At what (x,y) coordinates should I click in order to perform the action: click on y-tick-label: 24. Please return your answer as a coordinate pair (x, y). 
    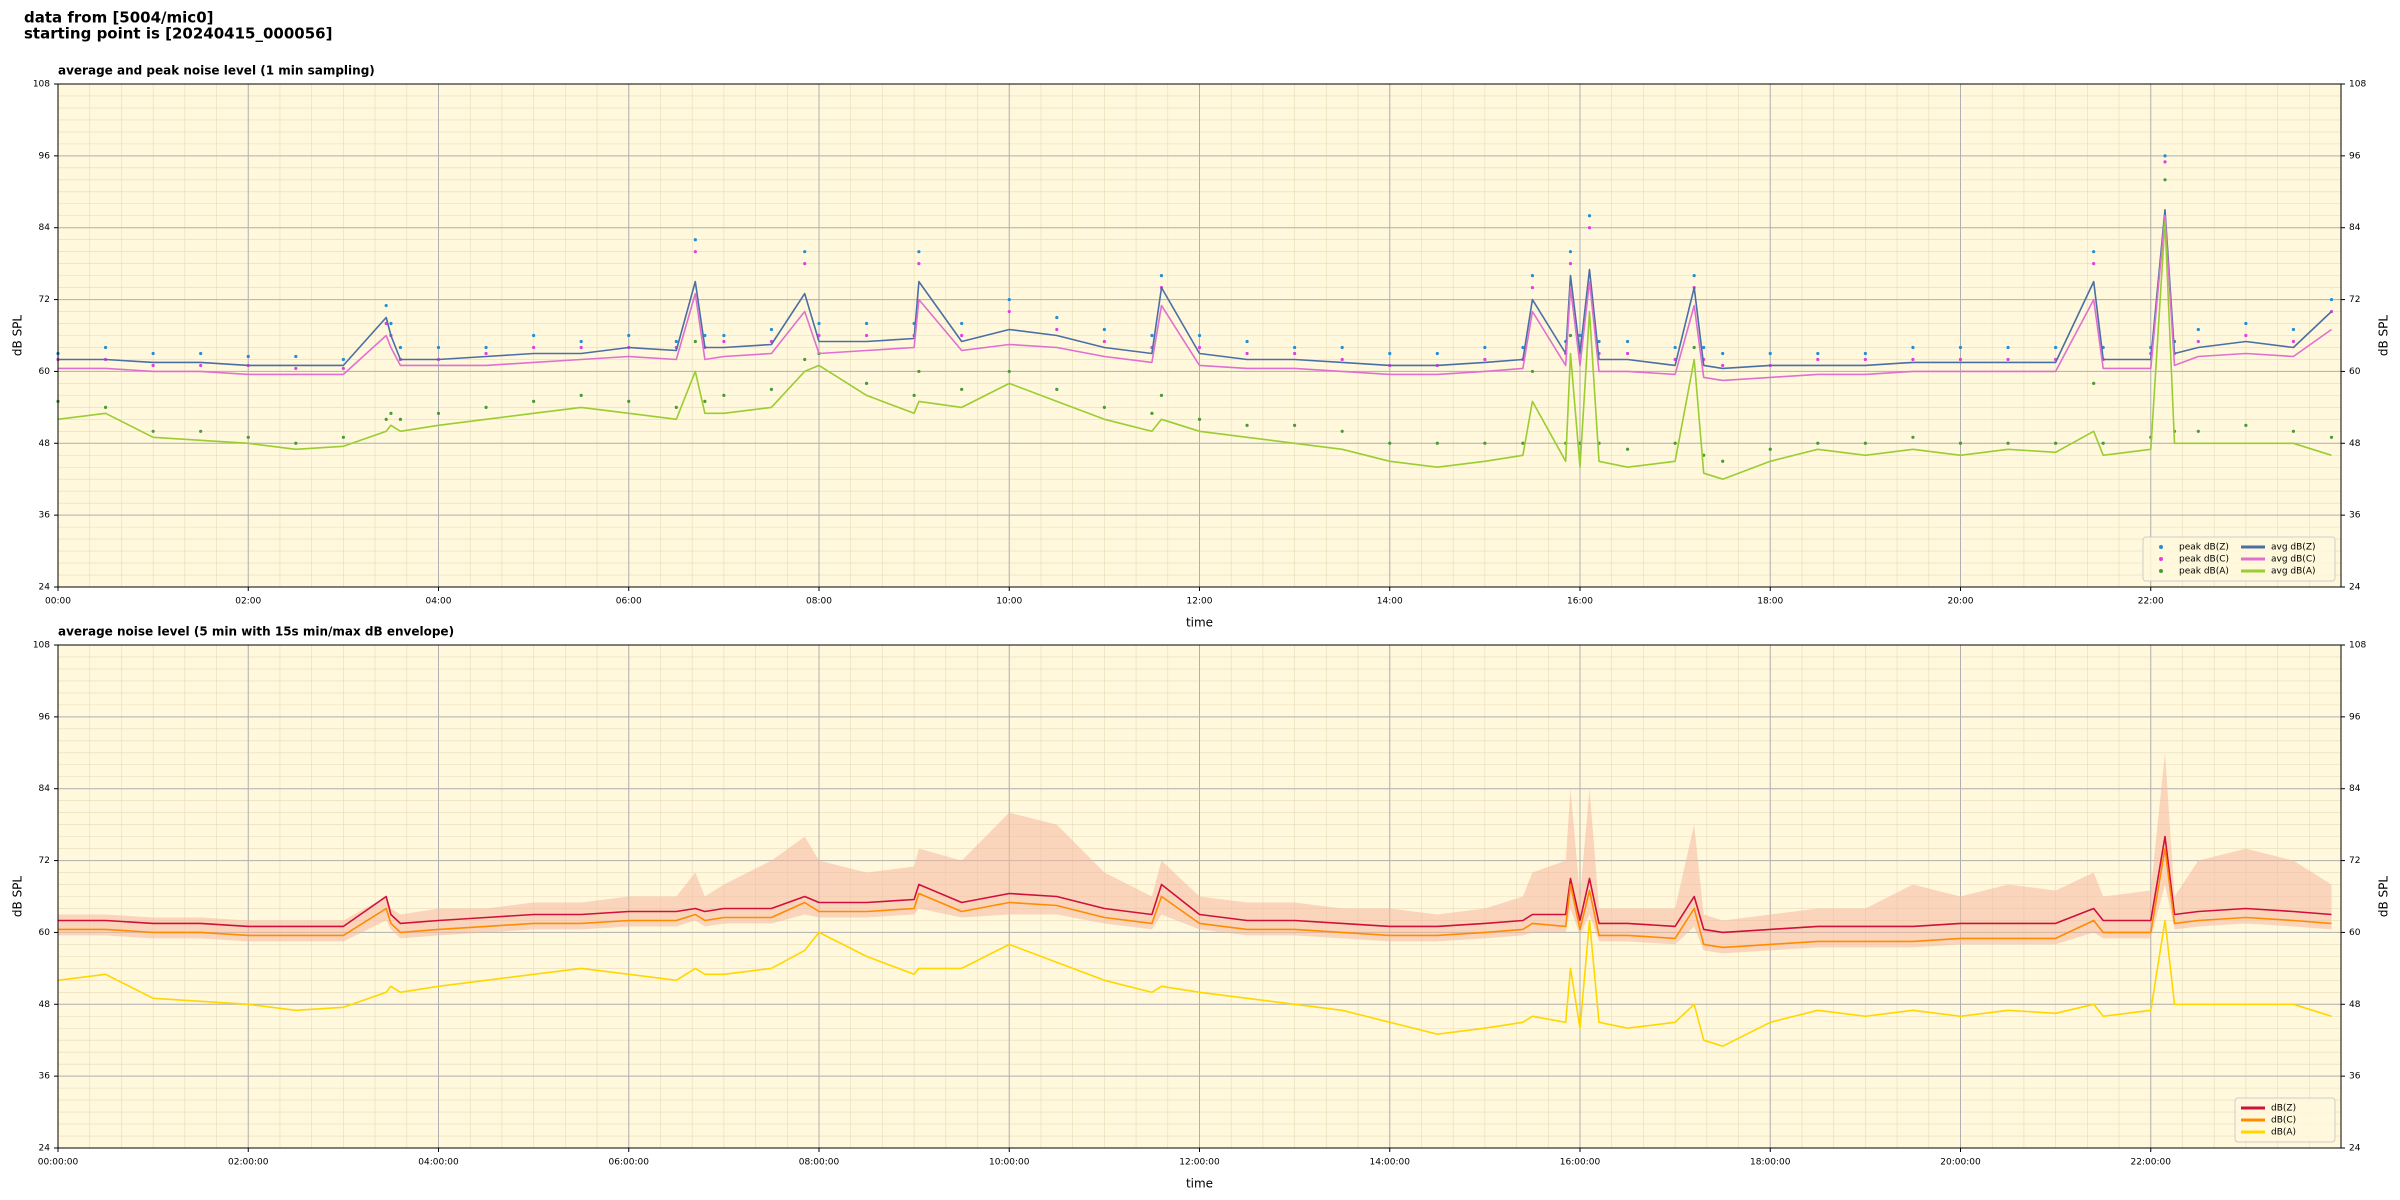
    Looking at the image, I should click on (2355, 1149).